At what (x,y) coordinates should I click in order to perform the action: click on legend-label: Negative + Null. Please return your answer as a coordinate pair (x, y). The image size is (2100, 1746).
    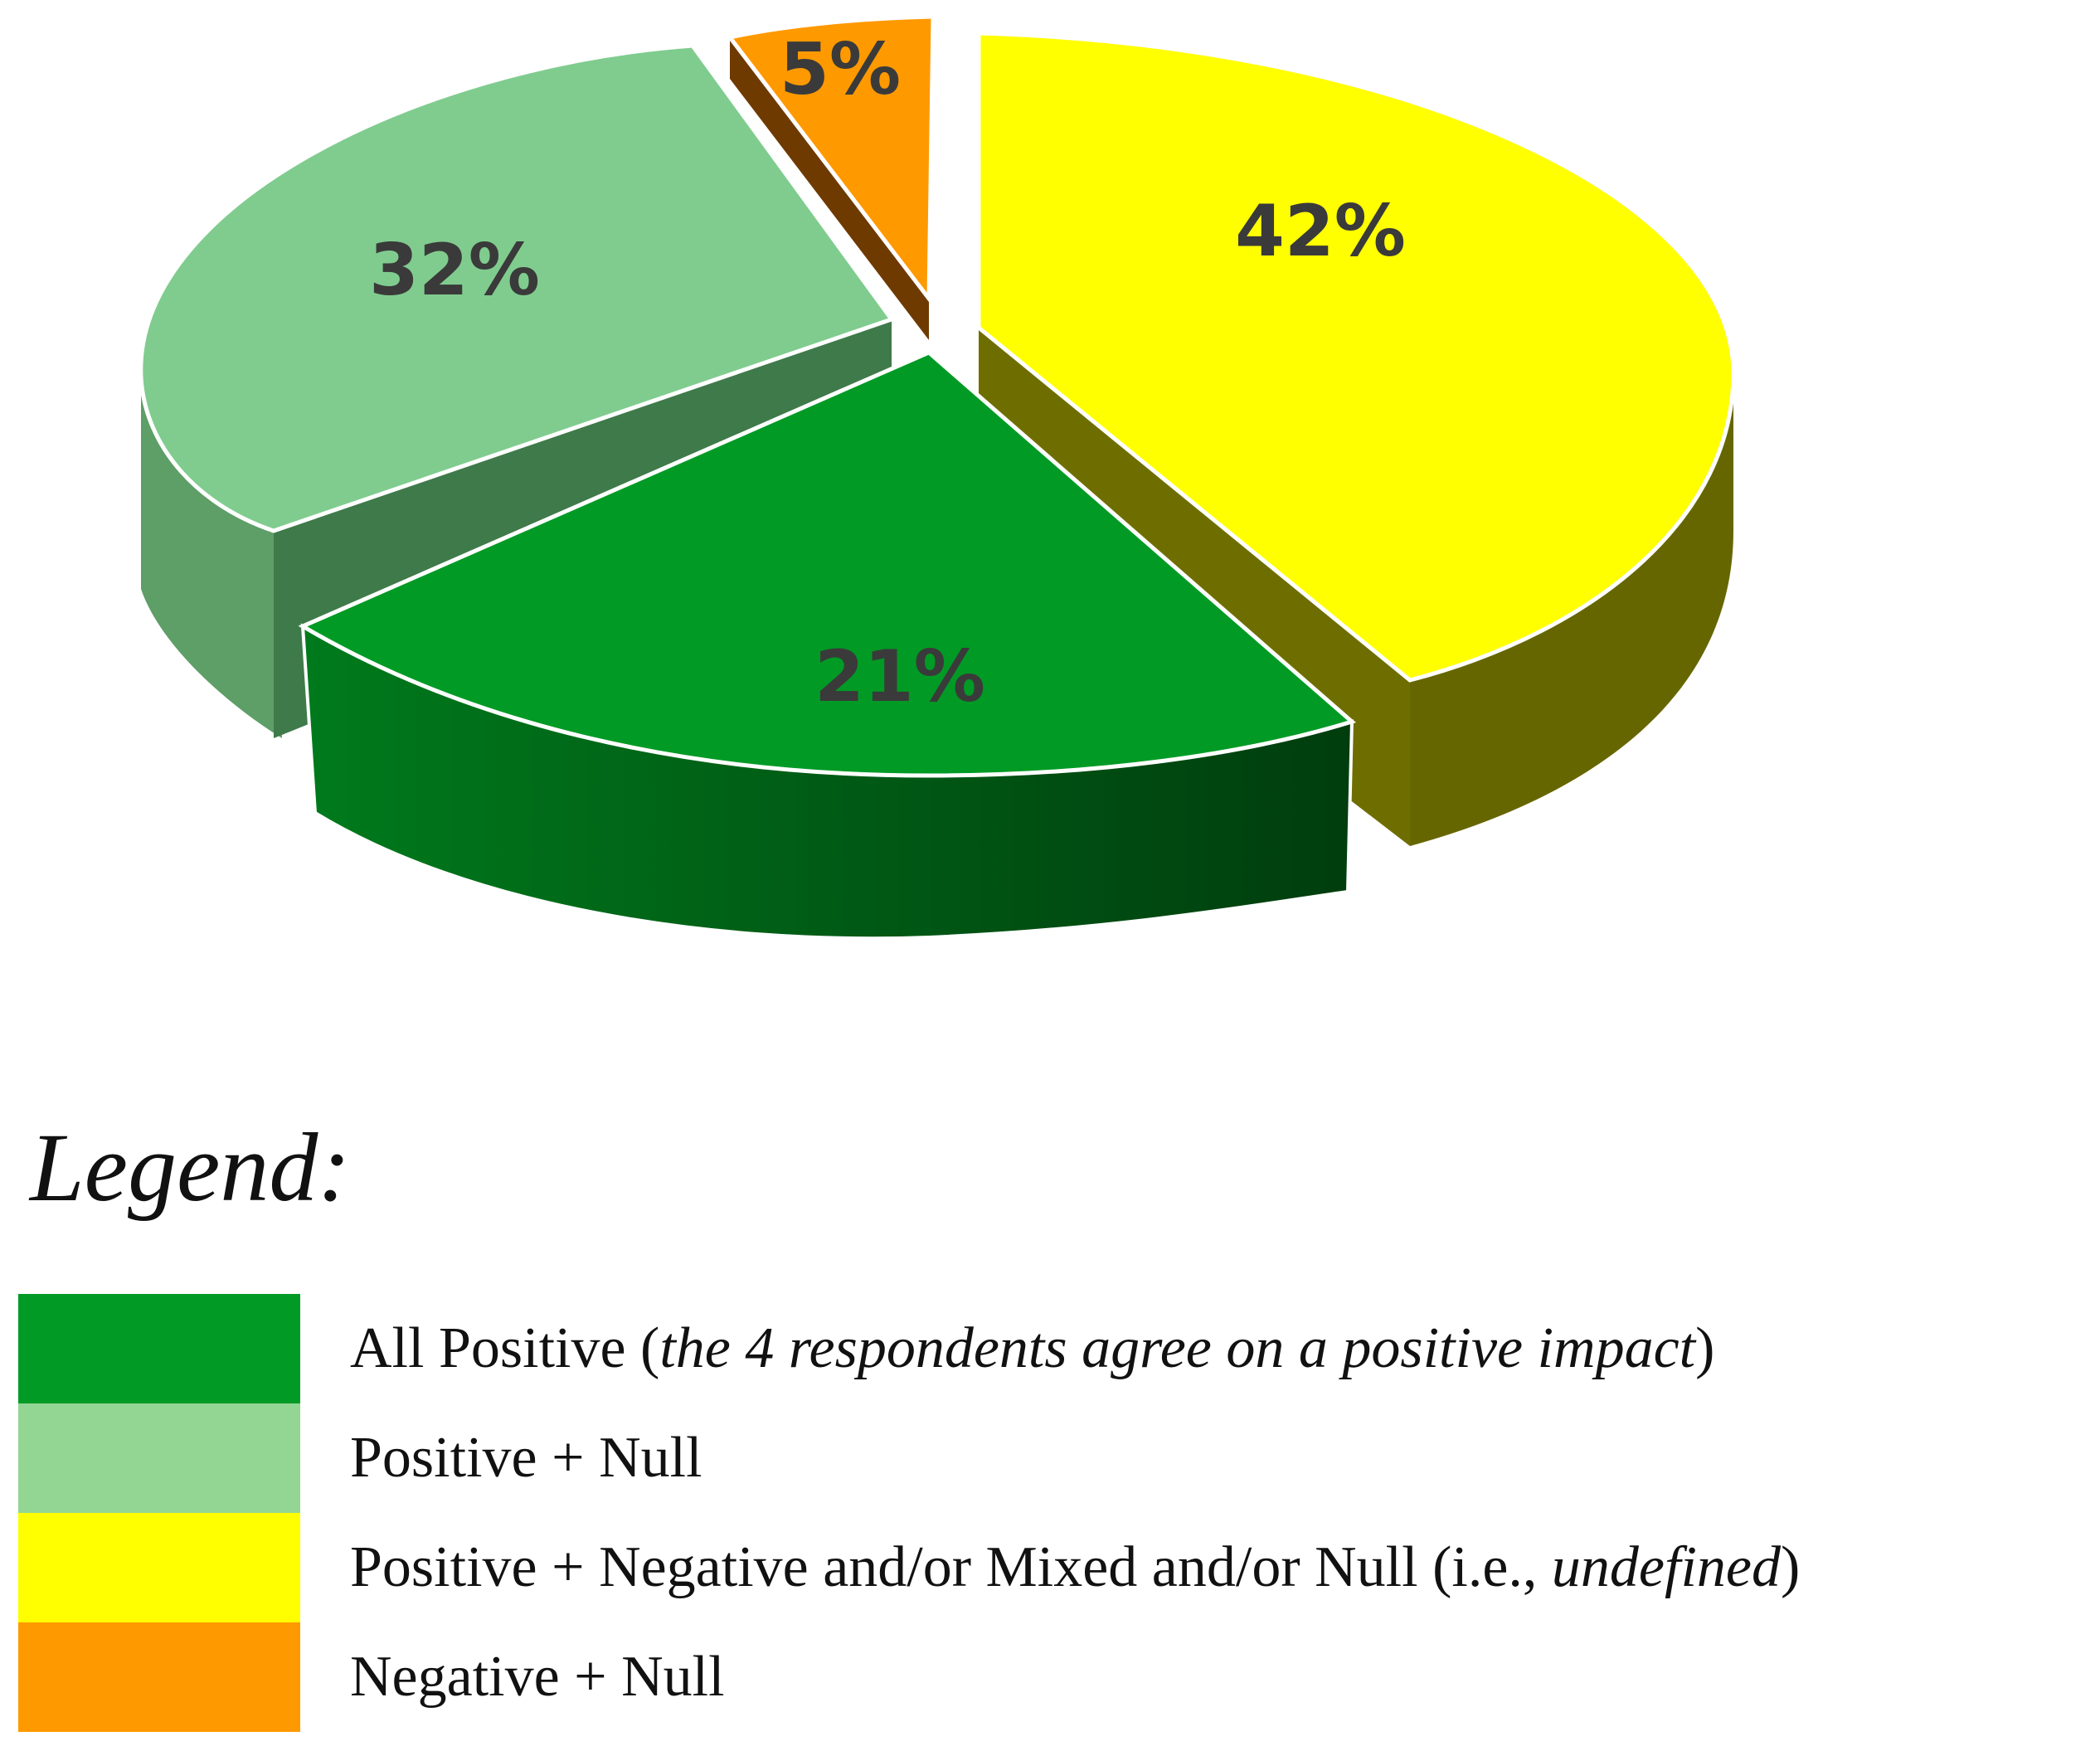
    Looking at the image, I should click on (537, 1677).